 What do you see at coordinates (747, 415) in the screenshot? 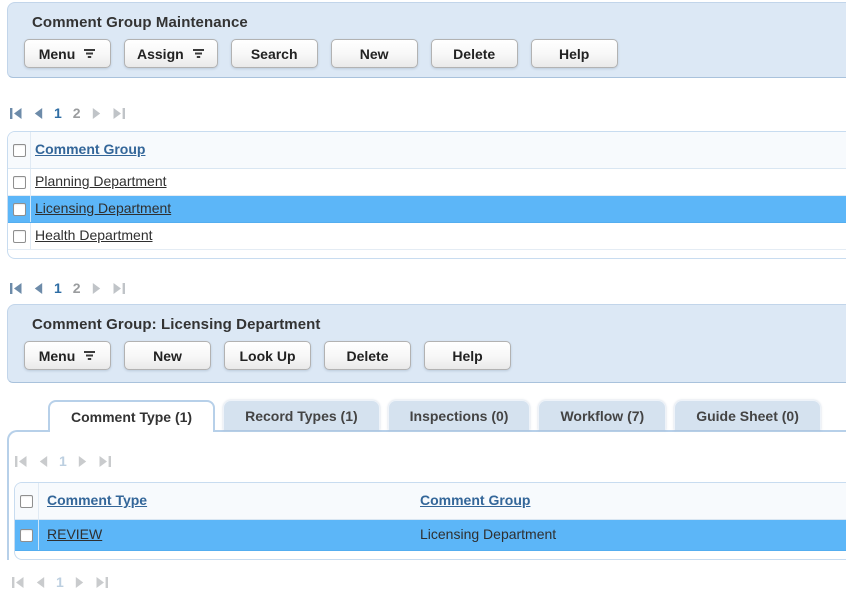
I see `tab-guide-sheet: Guide Sheet (0)` at bounding box center [747, 415].